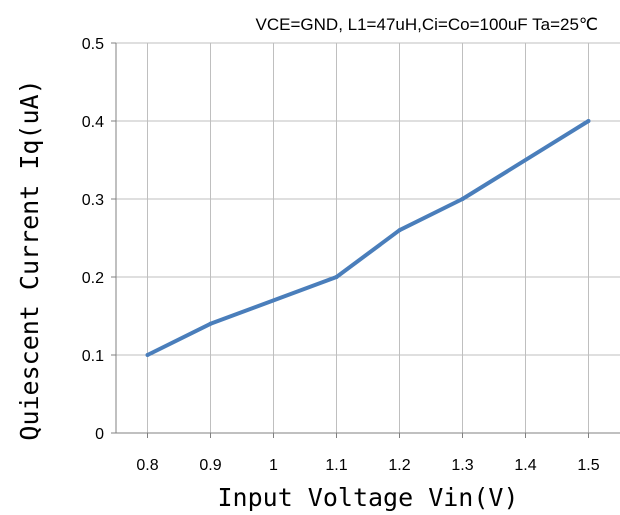  I want to click on y-tick-label: 0.4, so click(93, 122).